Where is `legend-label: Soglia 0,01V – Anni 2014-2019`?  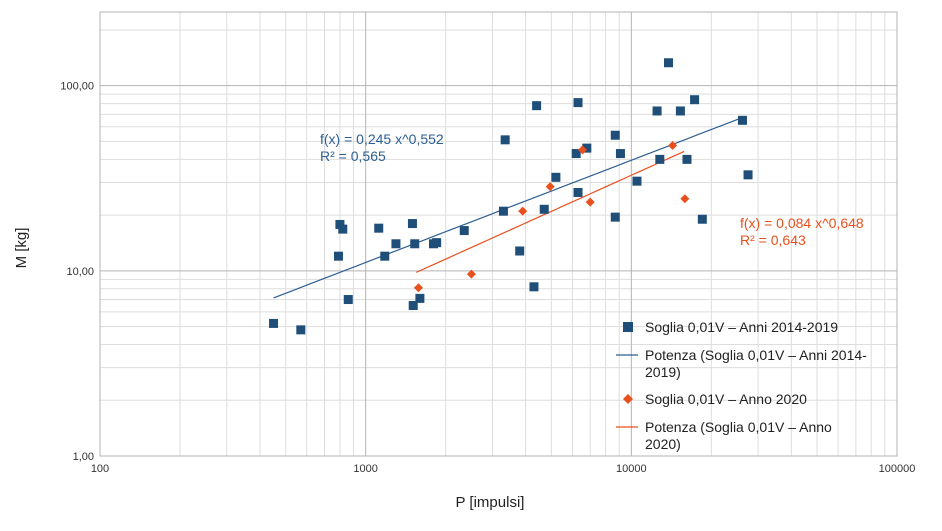
legend-label: Soglia 0,01V – Anni 2014-2019 is located at coordinates (741, 327).